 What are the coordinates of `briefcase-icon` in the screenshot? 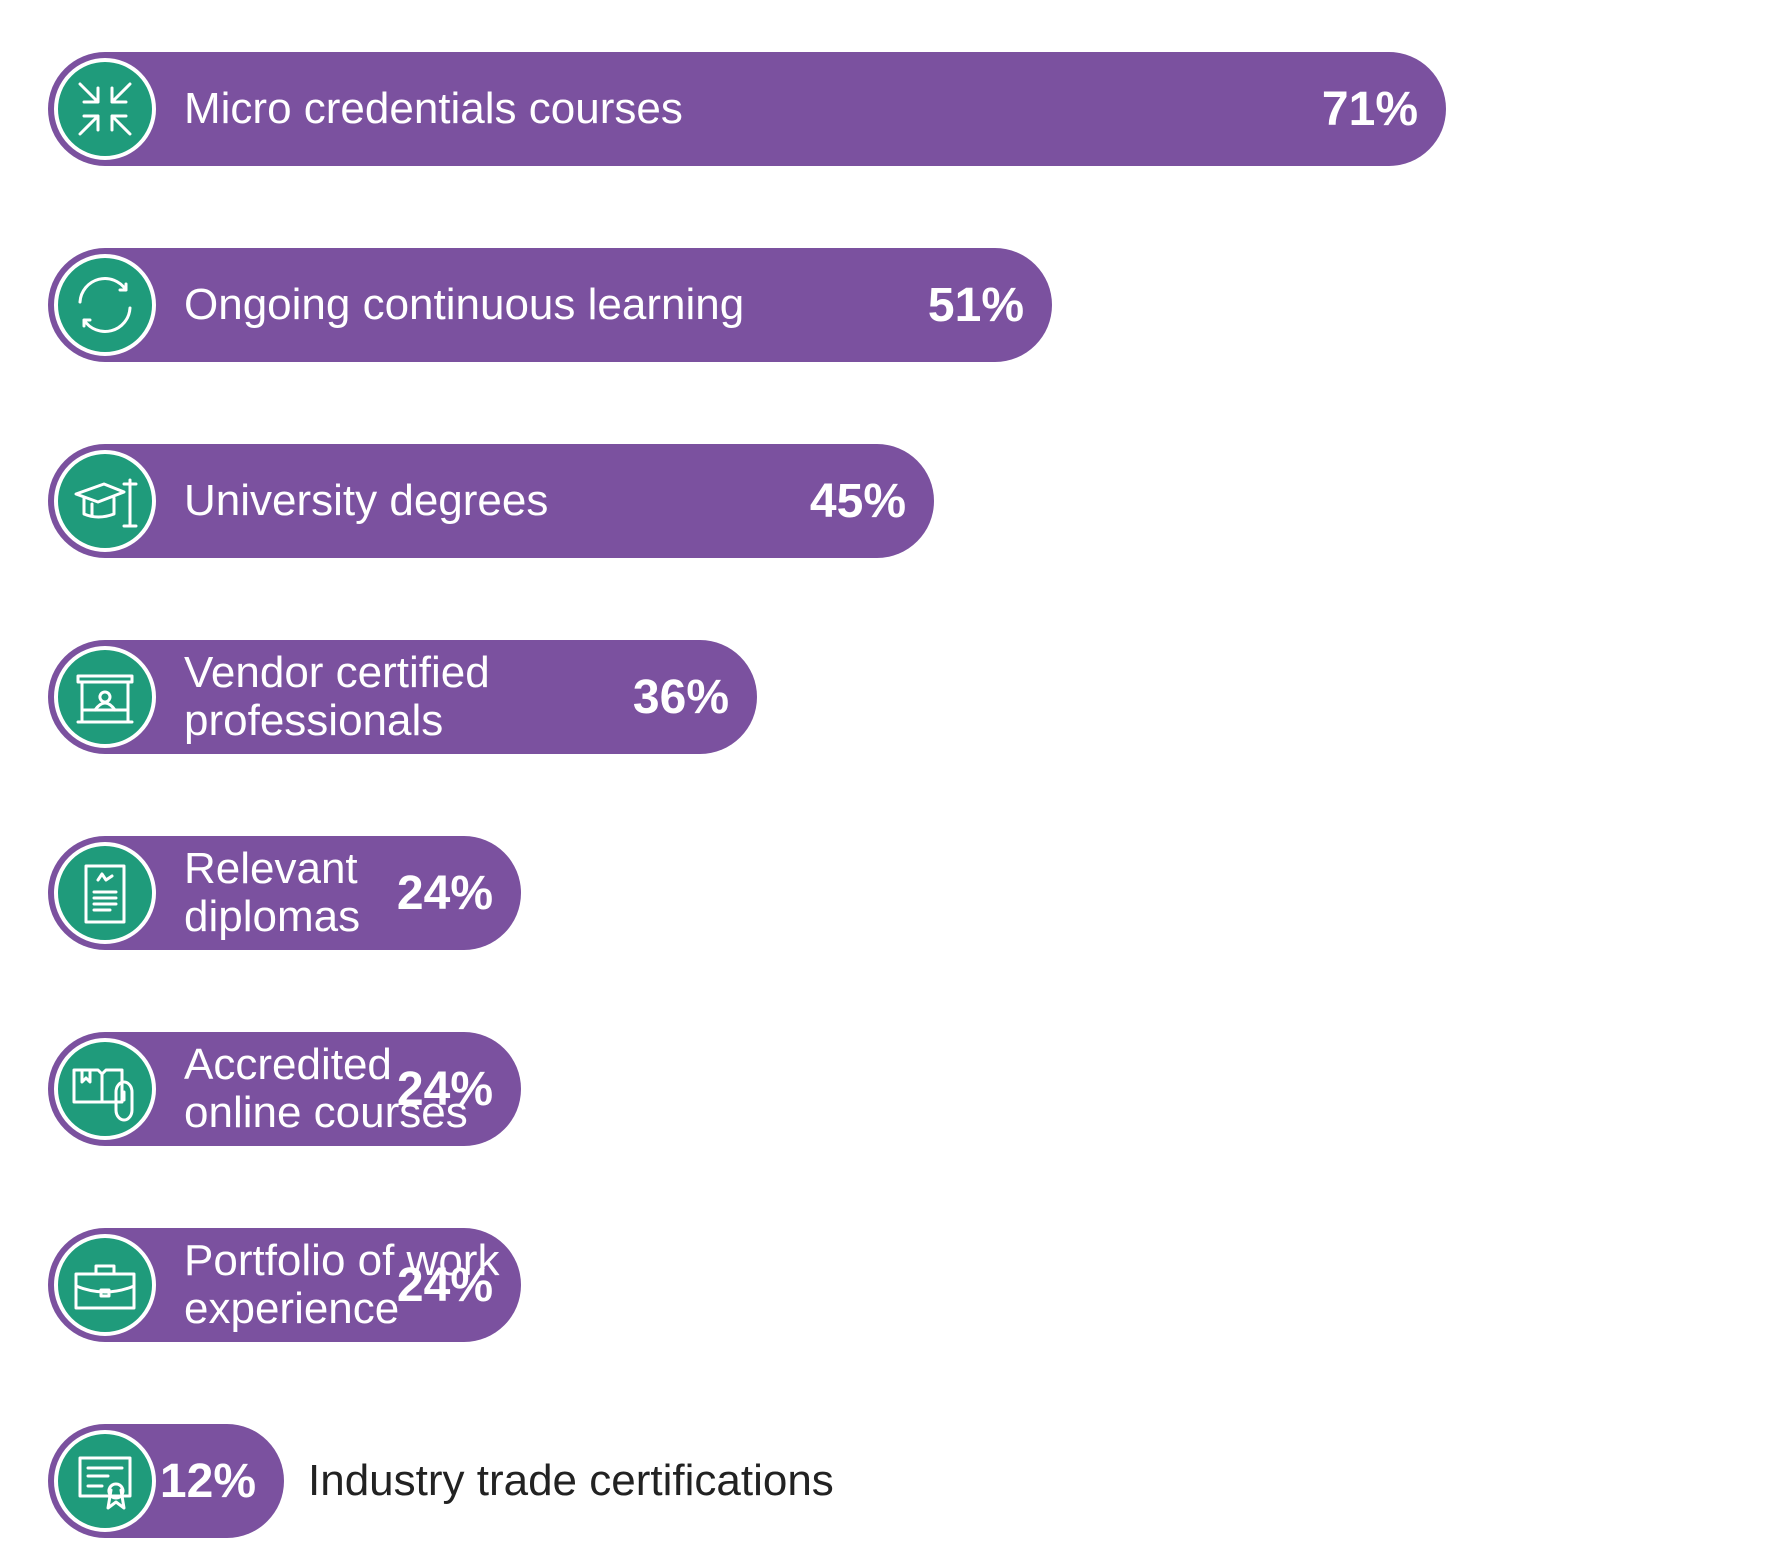 It's located at (105, 1285).